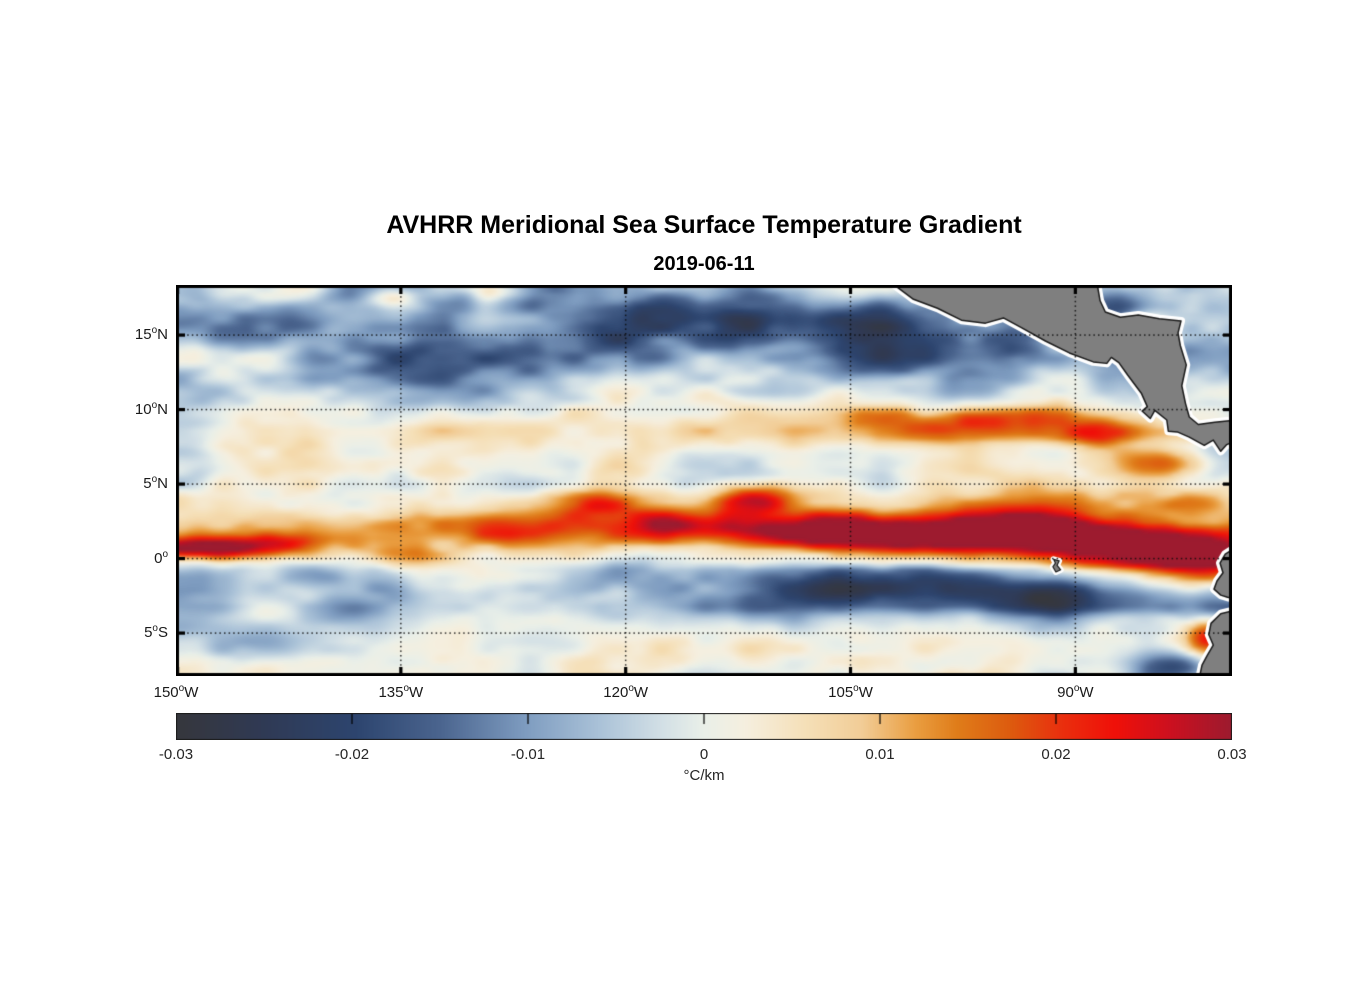  What do you see at coordinates (151, 334) in the screenshot?
I see `lat-tick-label: 15oN` at bounding box center [151, 334].